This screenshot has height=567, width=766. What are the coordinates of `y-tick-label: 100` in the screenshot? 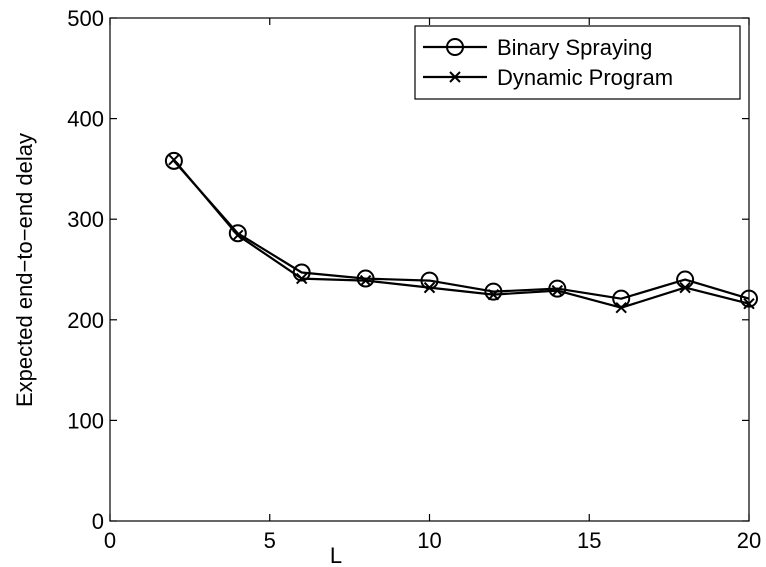 It's located at (85, 420).